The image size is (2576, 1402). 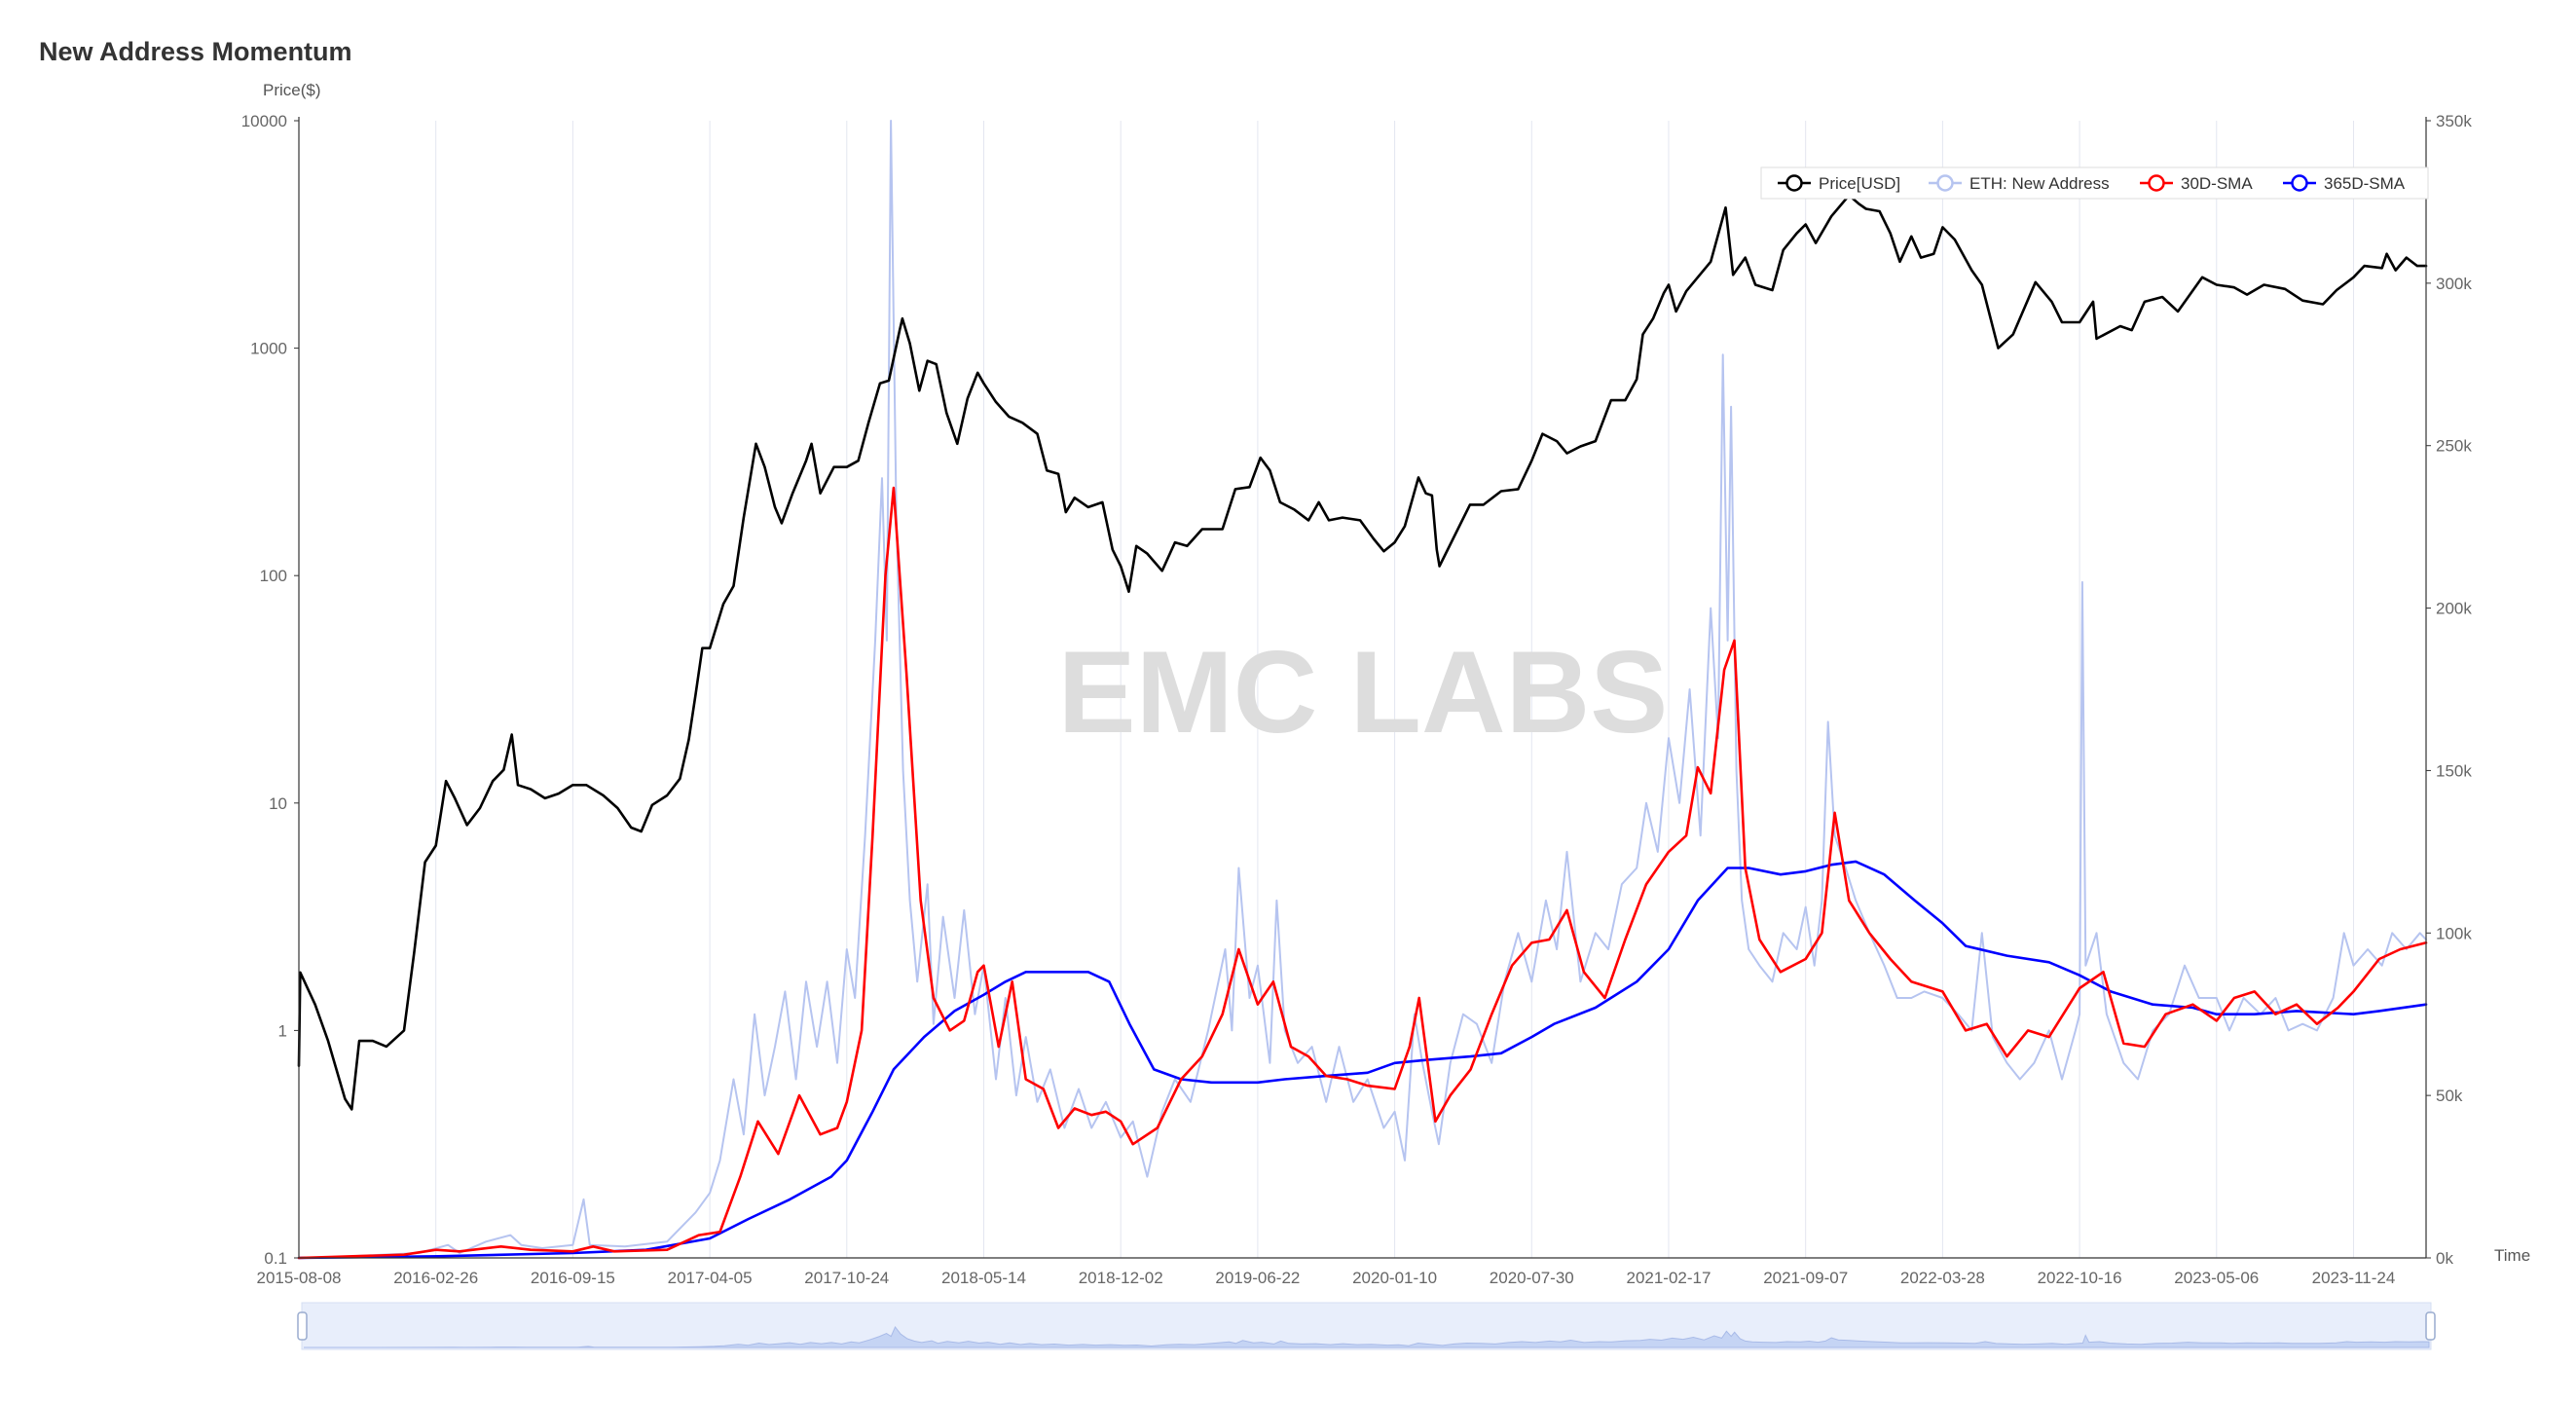 What do you see at coordinates (264, 121) in the screenshot?
I see `y-left-tick-label: 10000` at bounding box center [264, 121].